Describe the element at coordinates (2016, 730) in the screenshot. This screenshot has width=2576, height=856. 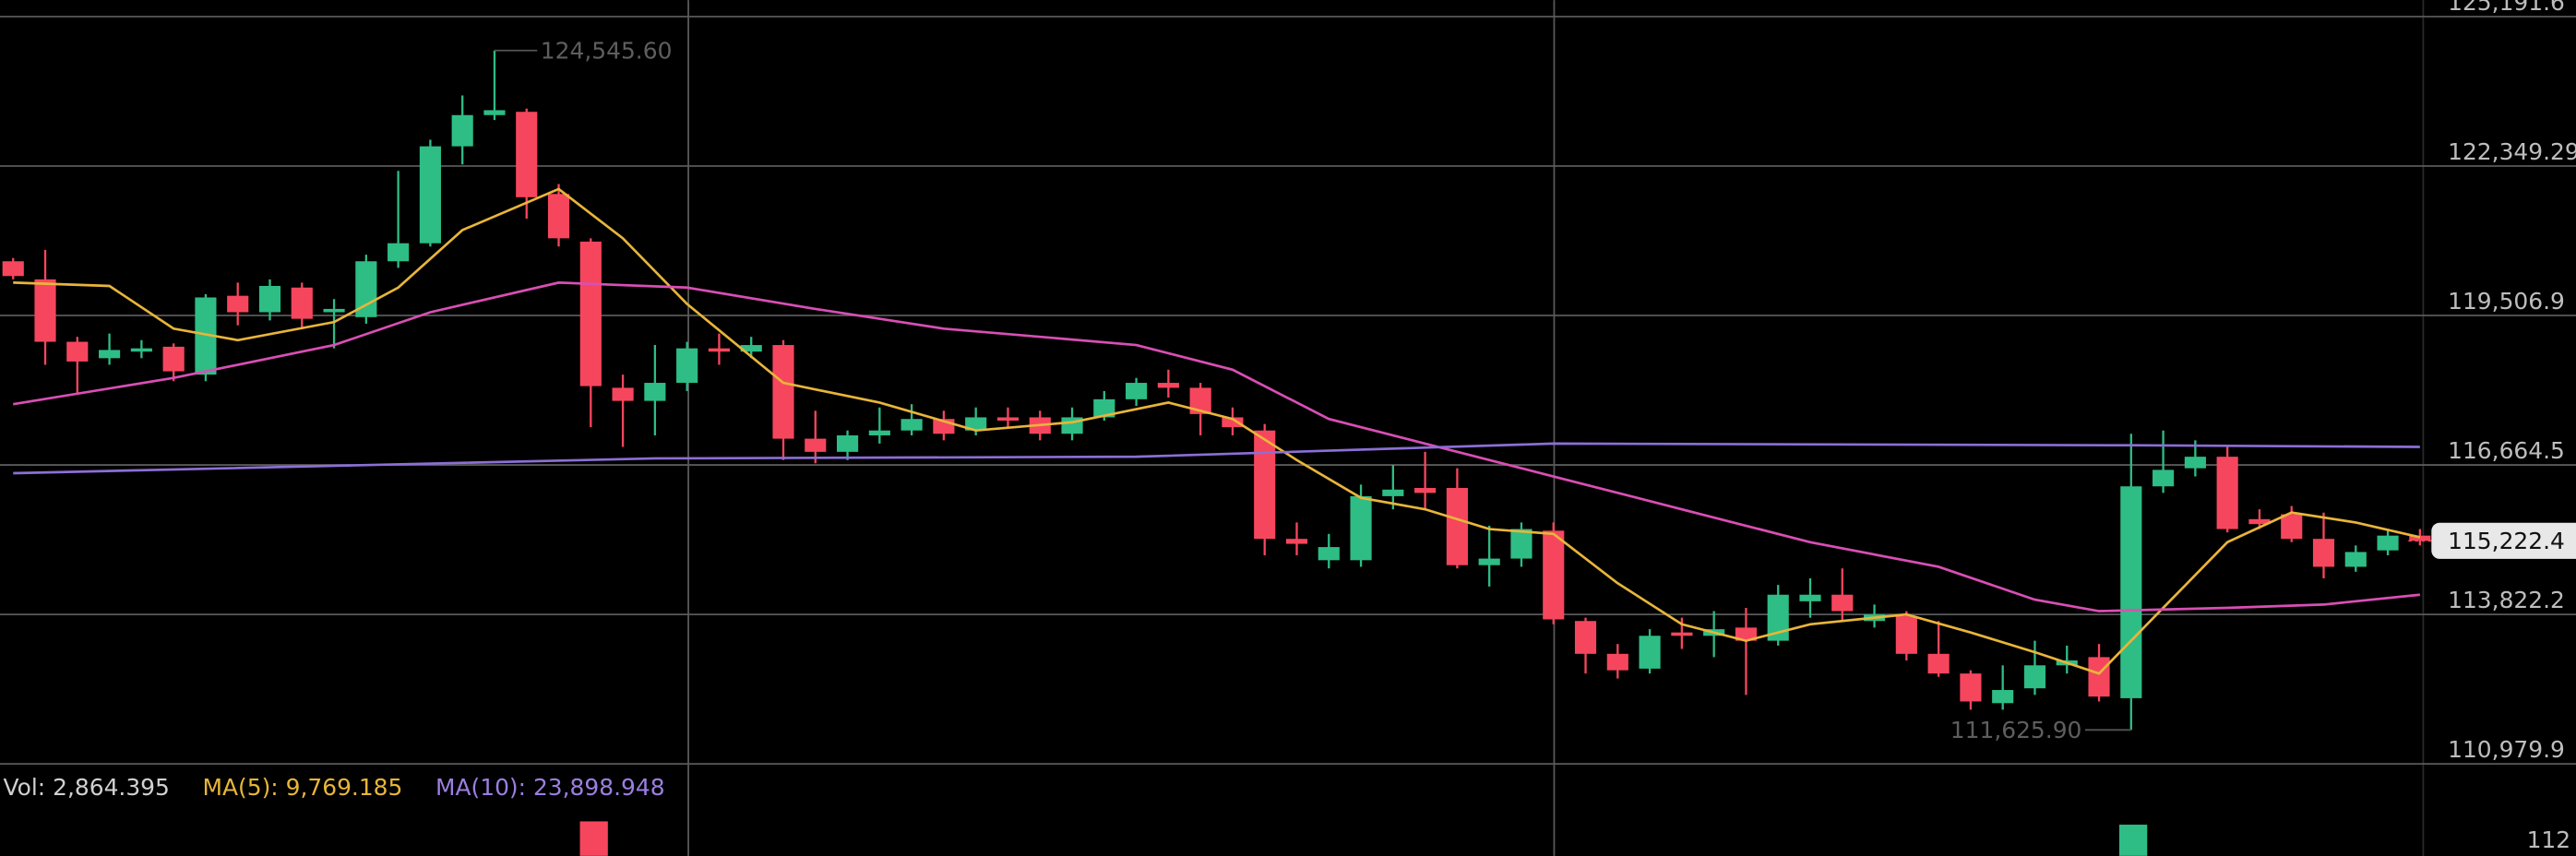
I see `annotation: 111,625.90` at that location.